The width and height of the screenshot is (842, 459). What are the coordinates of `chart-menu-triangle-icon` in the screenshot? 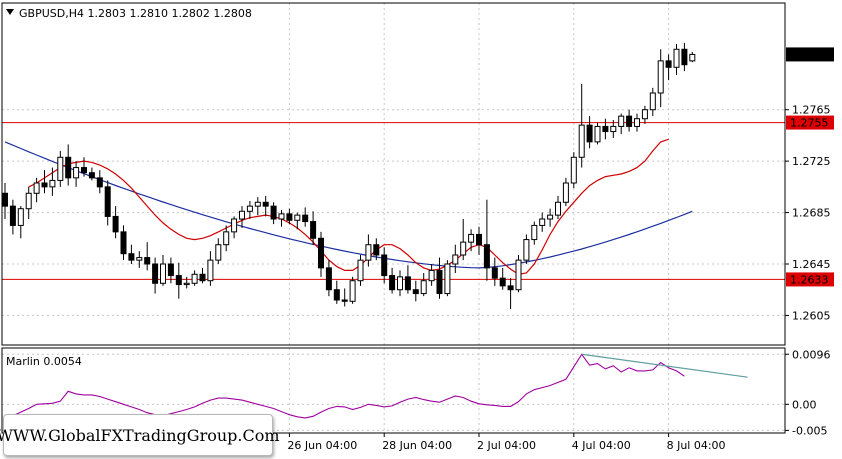 It's located at (10, 12).